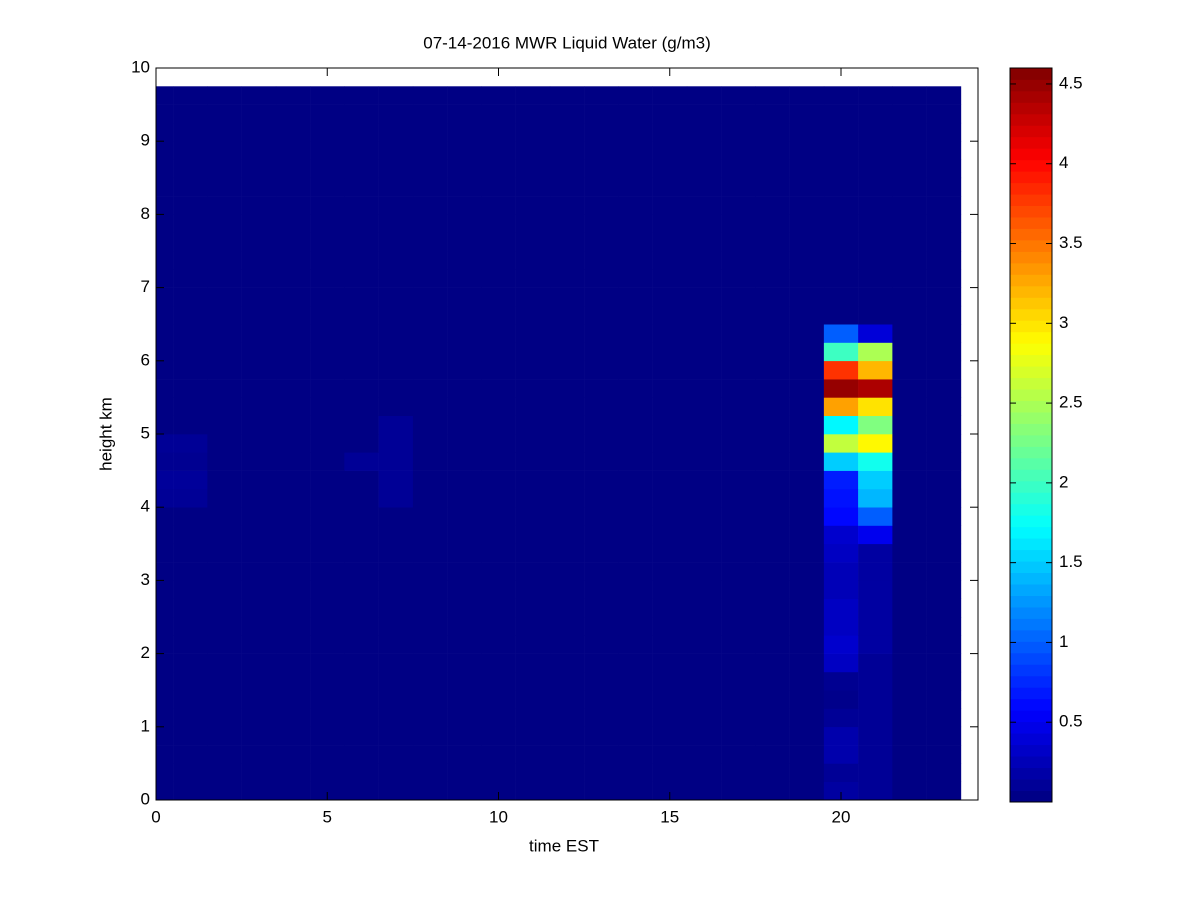  Describe the element at coordinates (498, 816) in the screenshot. I see `x-tick-label: 10` at that location.